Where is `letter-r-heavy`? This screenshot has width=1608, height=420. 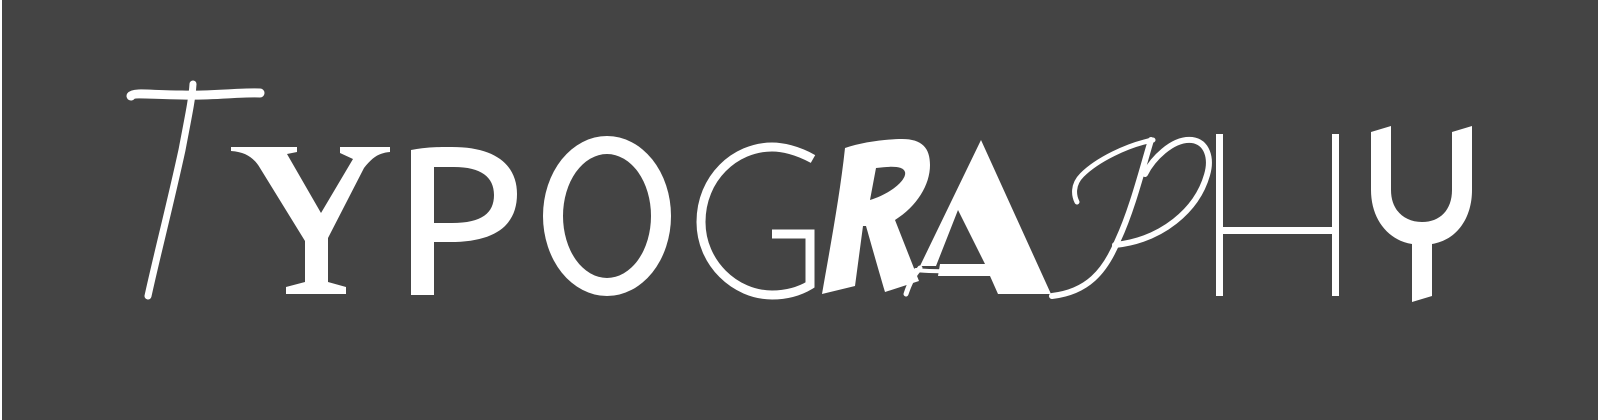
letter-r-heavy is located at coordinates (876, 216).